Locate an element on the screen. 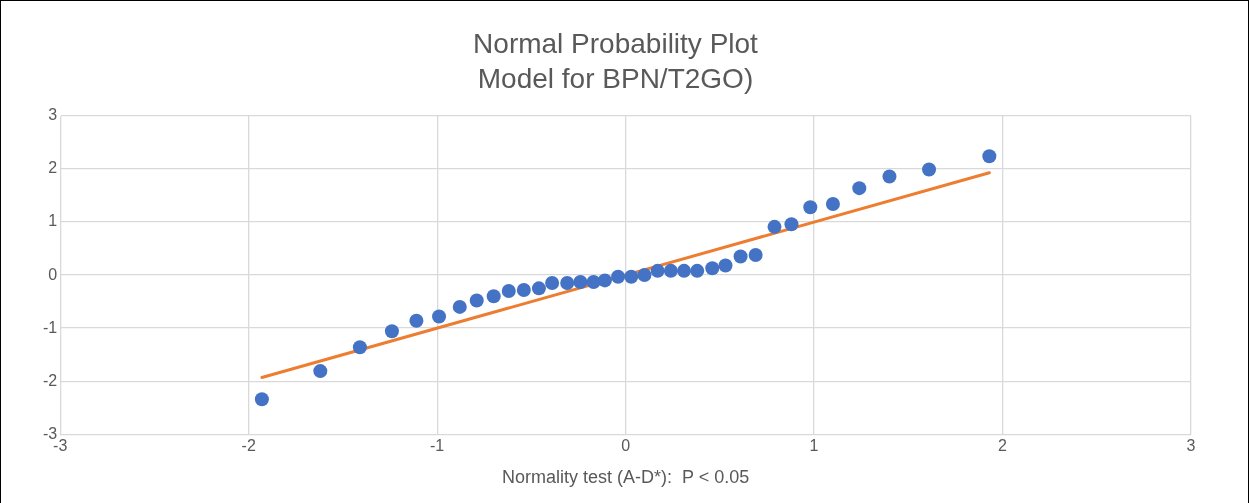 The height and width of the screenshot is (503, 1251). x-tick-label: -2 is located at coordinates (248, 446).